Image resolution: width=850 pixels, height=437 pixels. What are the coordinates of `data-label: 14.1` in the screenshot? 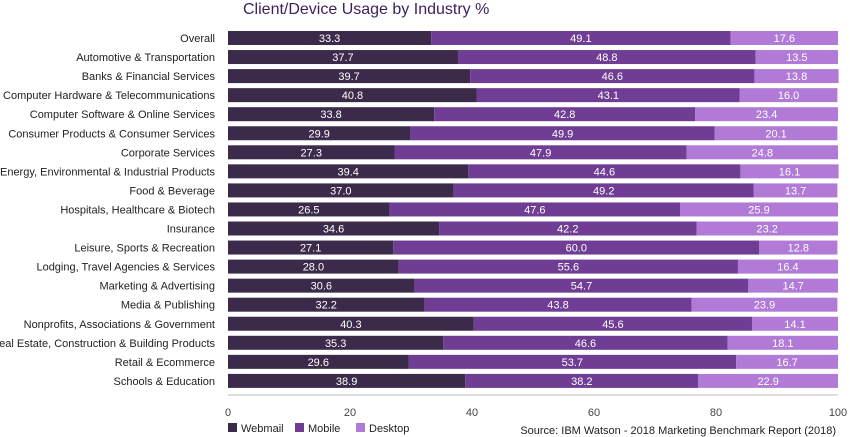 It's located at (794, 325).